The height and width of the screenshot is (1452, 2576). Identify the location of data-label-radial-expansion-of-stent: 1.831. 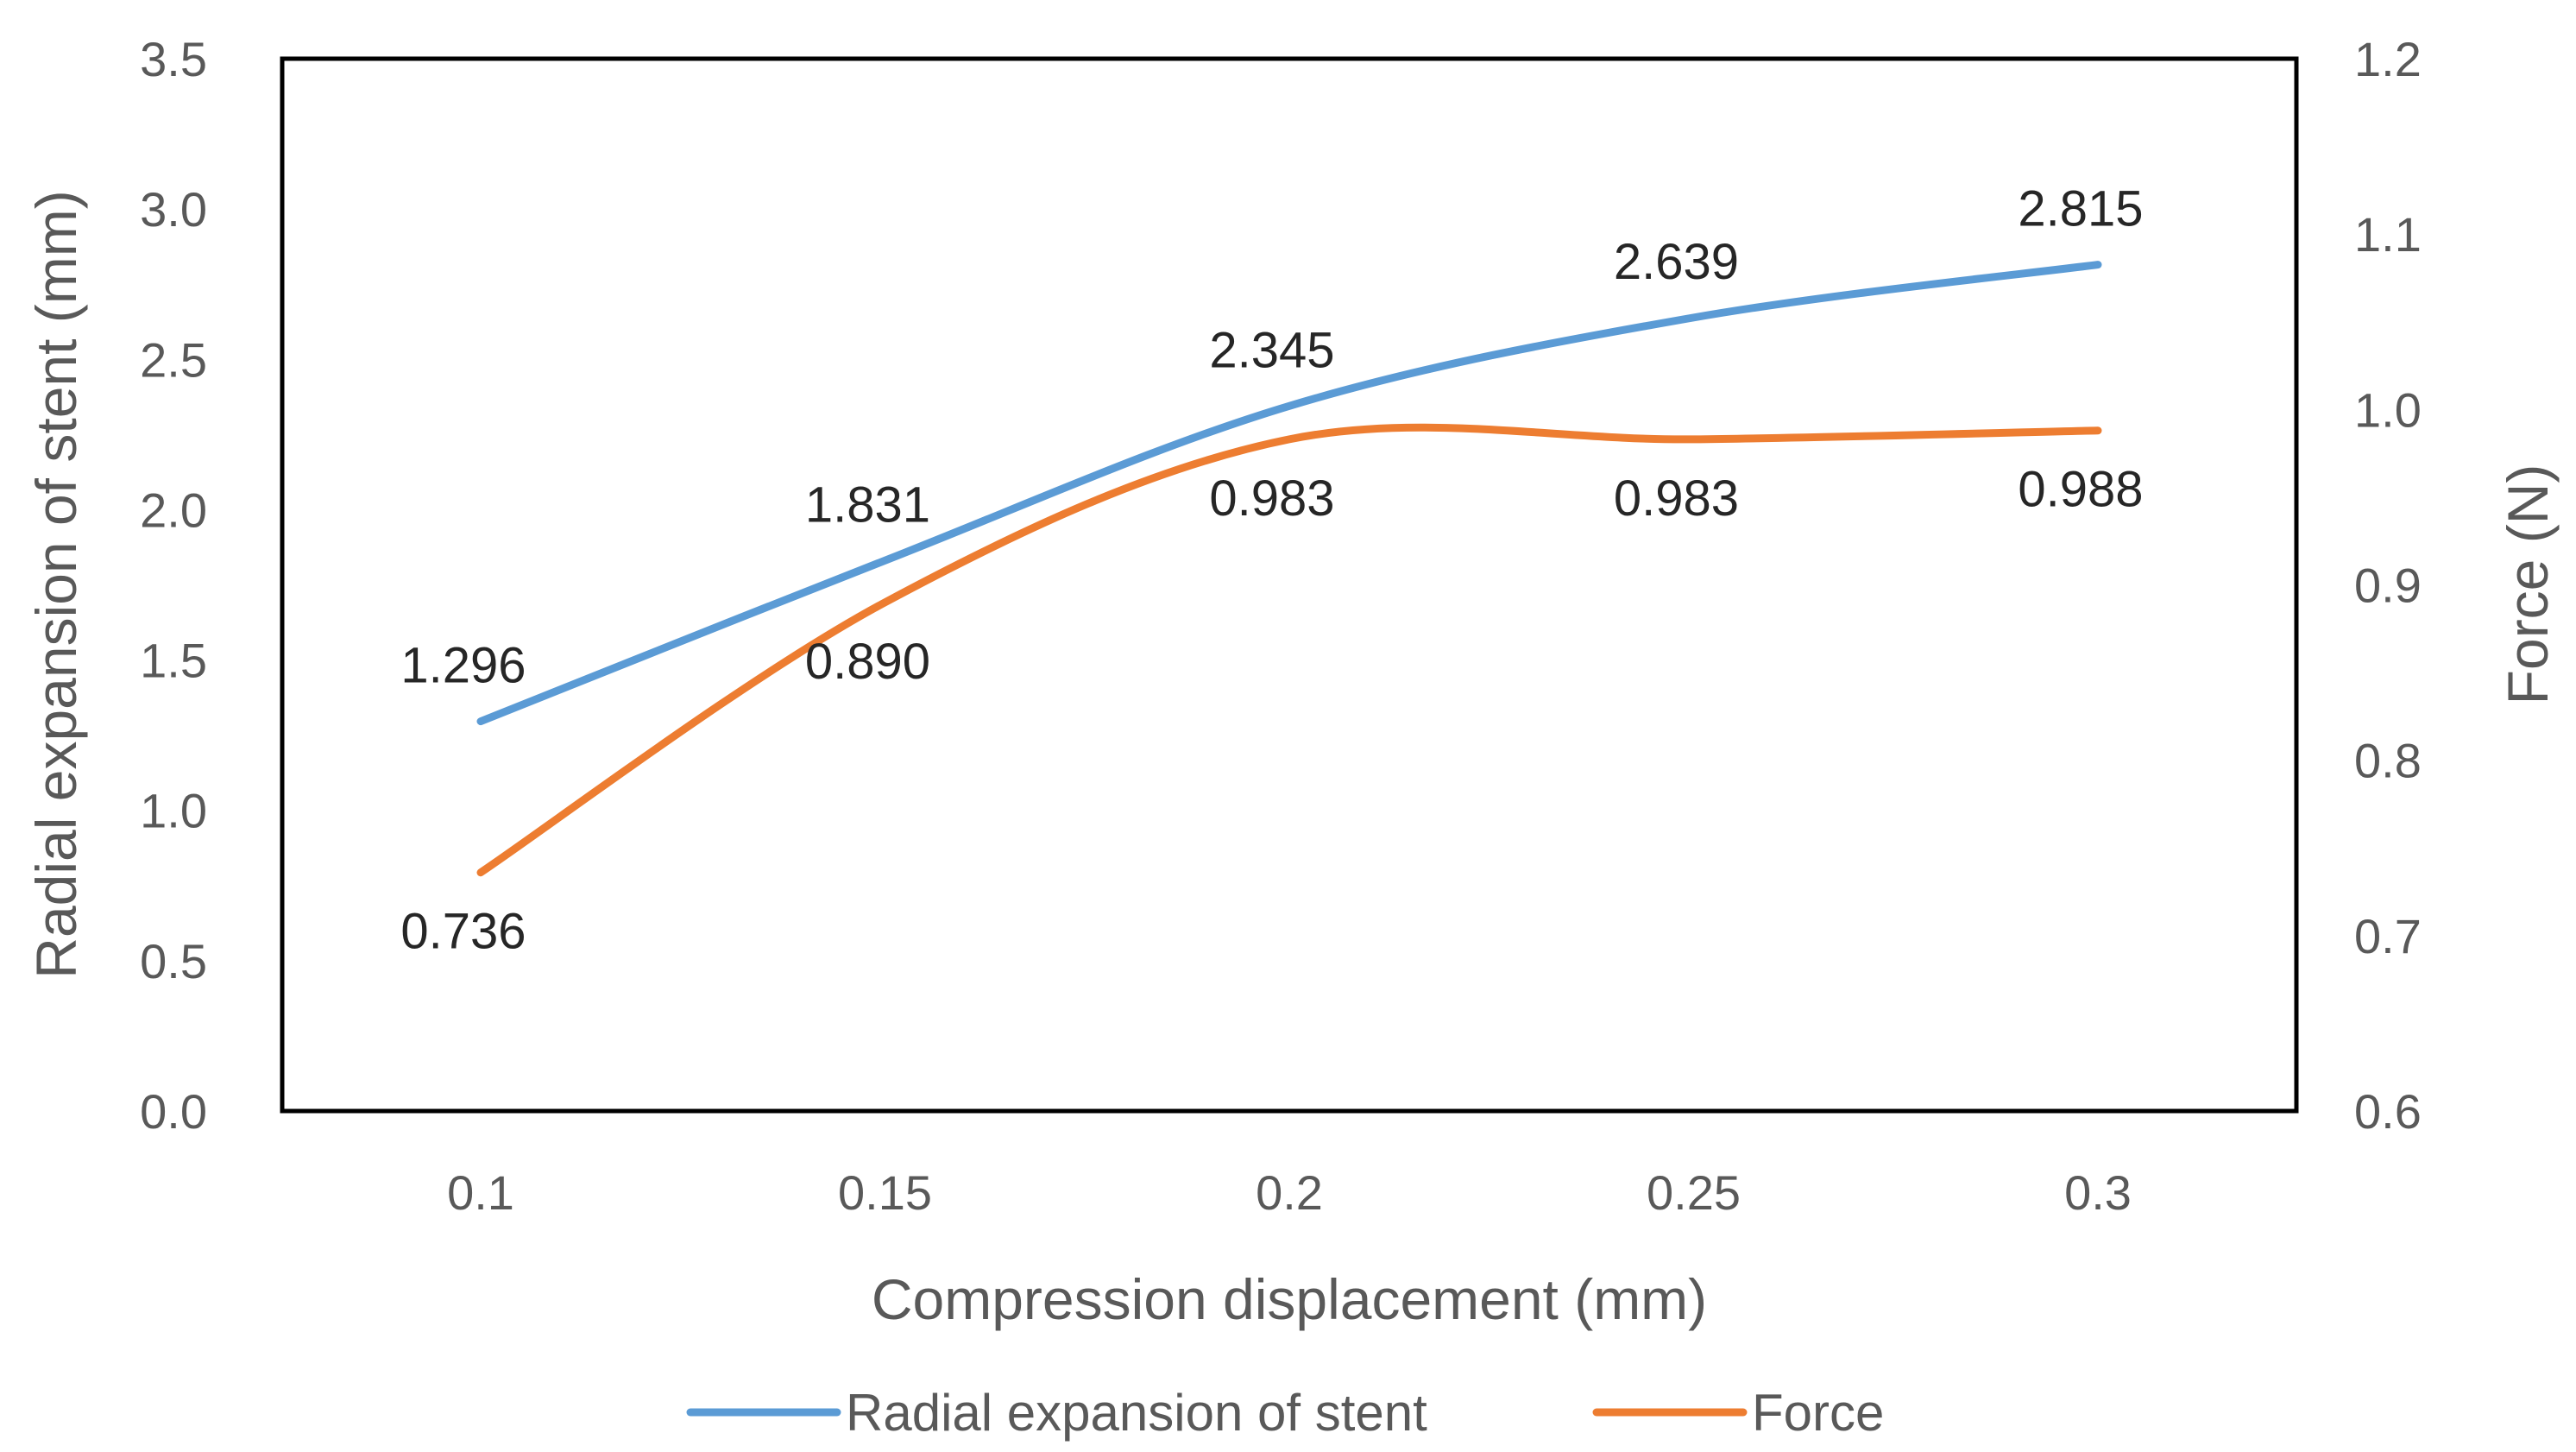
(868, 505).